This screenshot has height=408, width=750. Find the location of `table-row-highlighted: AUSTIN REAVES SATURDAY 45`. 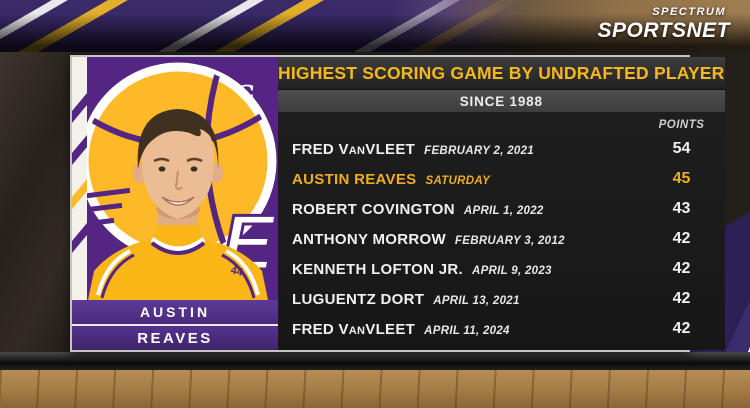

table-row-highlighted: AUSTIN REAVES SATURDAY 45 is located at coordinates (501, 179).